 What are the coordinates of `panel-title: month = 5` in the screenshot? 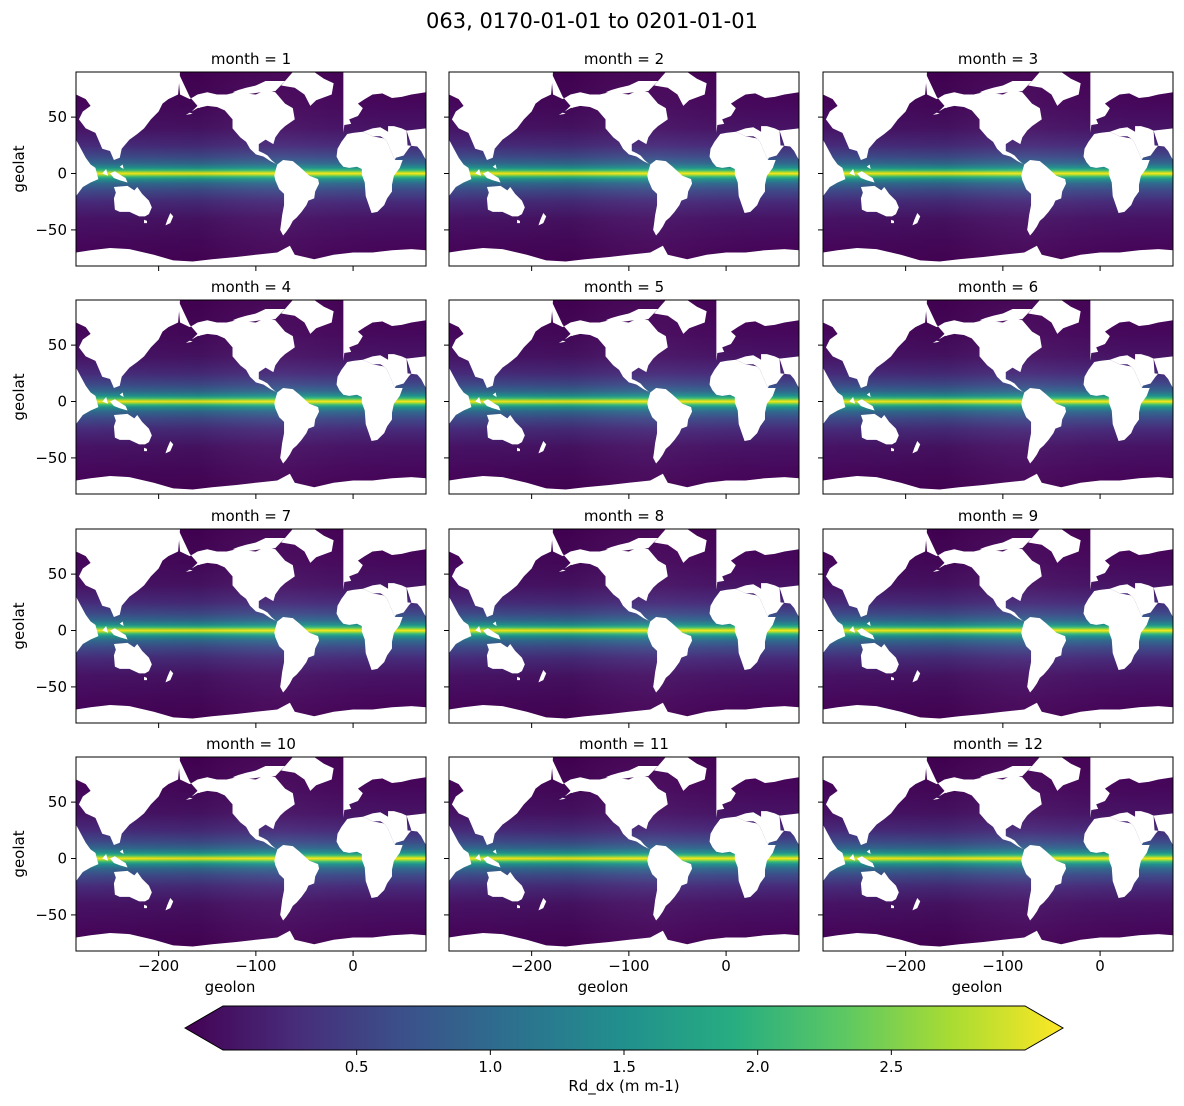 It's located at (624, 287).